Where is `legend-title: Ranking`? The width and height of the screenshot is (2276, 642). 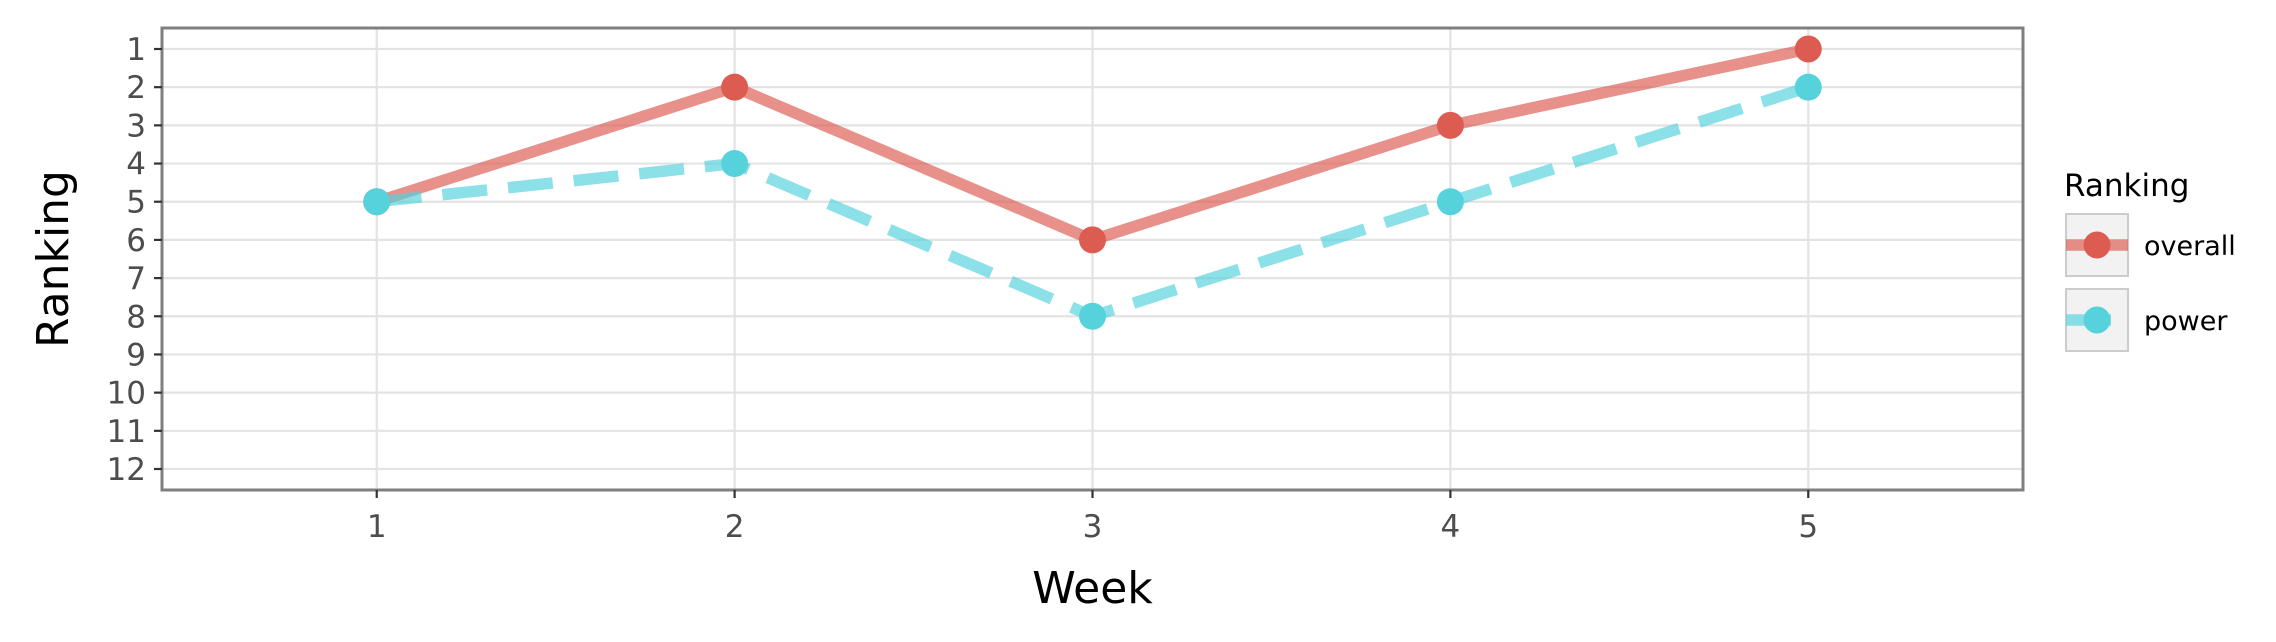
legend-title: Ranking is located at coordinates (2126, 186).